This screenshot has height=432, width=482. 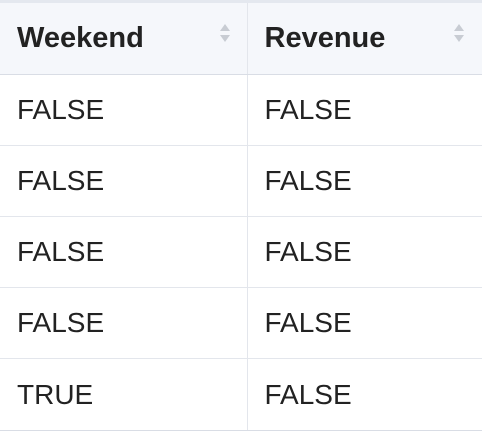 I want to click on column-header-weekend: Weekend, so click(x=123, y=37).